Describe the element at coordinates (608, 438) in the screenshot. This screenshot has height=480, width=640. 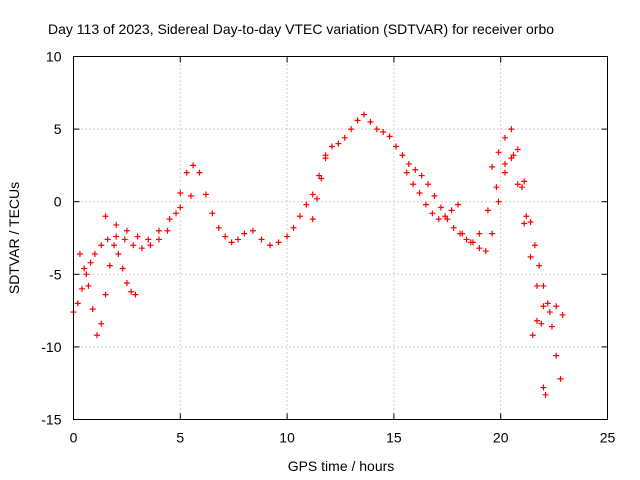
I see `x-tick-label: 25` at that location.